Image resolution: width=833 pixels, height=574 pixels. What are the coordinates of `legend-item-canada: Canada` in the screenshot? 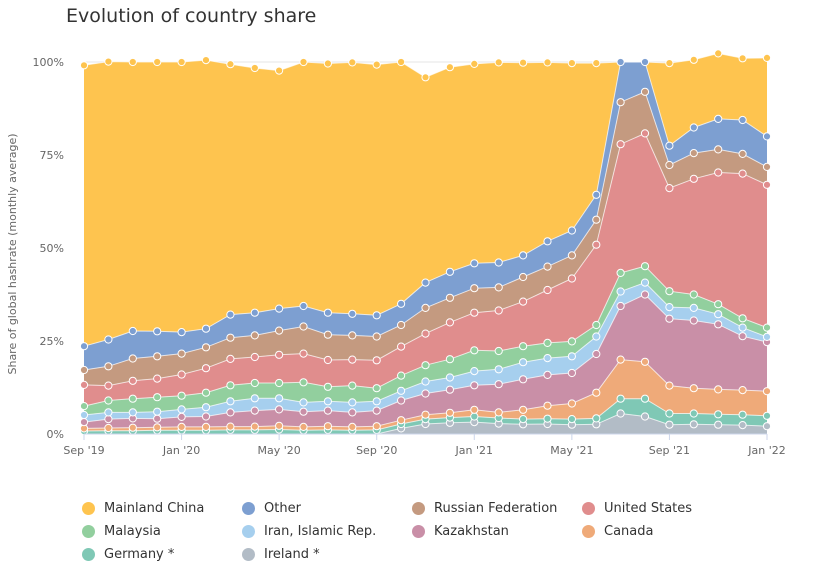 It's located at (617, 531).